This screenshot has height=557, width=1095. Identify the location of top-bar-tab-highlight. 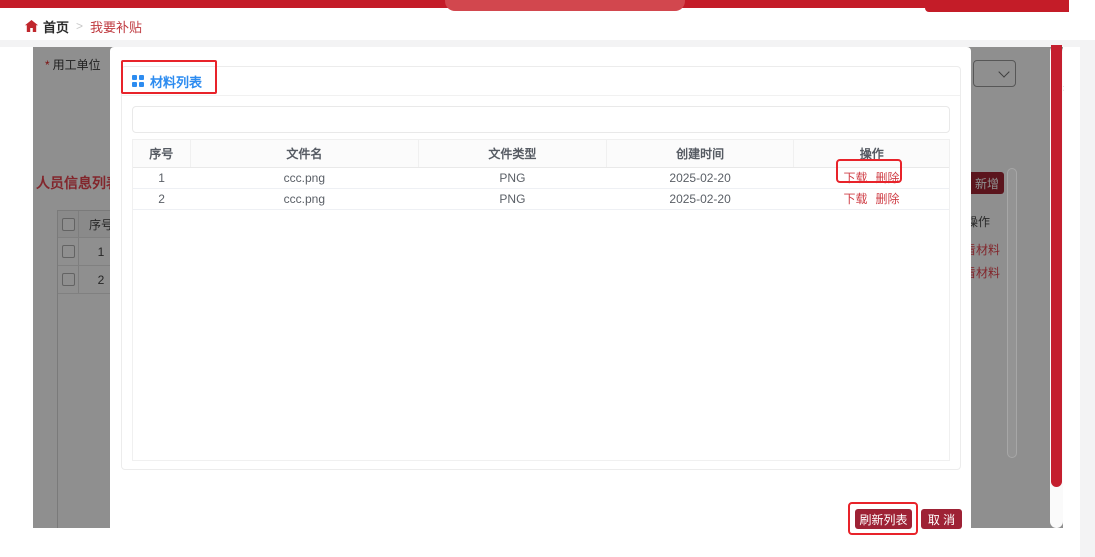
(565, 5).